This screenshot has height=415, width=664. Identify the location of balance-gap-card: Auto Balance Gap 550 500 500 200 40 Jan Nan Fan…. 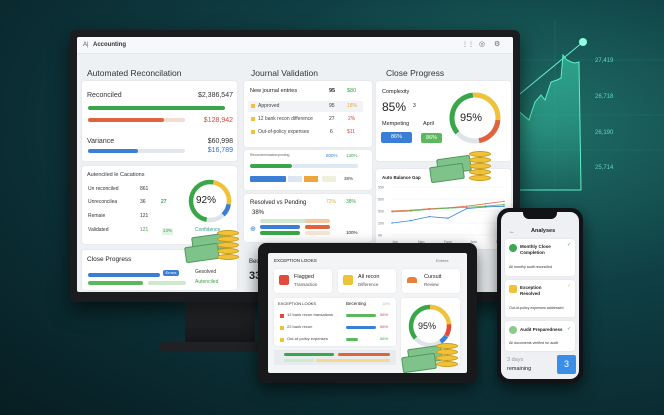
(443, 209).